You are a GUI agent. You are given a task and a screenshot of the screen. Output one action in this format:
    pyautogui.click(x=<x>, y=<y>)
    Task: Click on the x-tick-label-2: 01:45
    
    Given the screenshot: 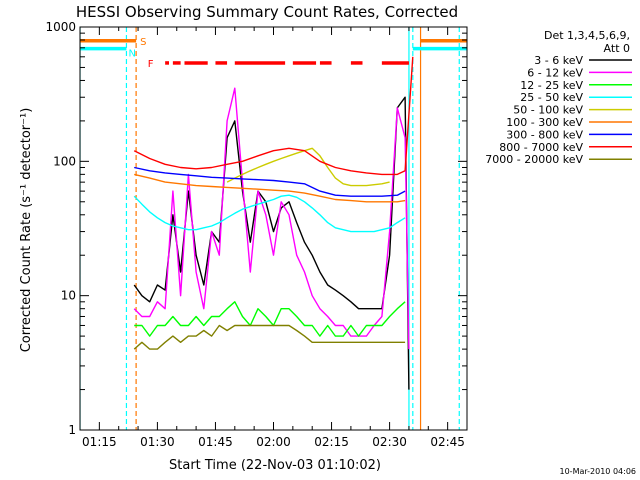 What is the action you would take?
    pyautogui.click(x=215, y=442)
    